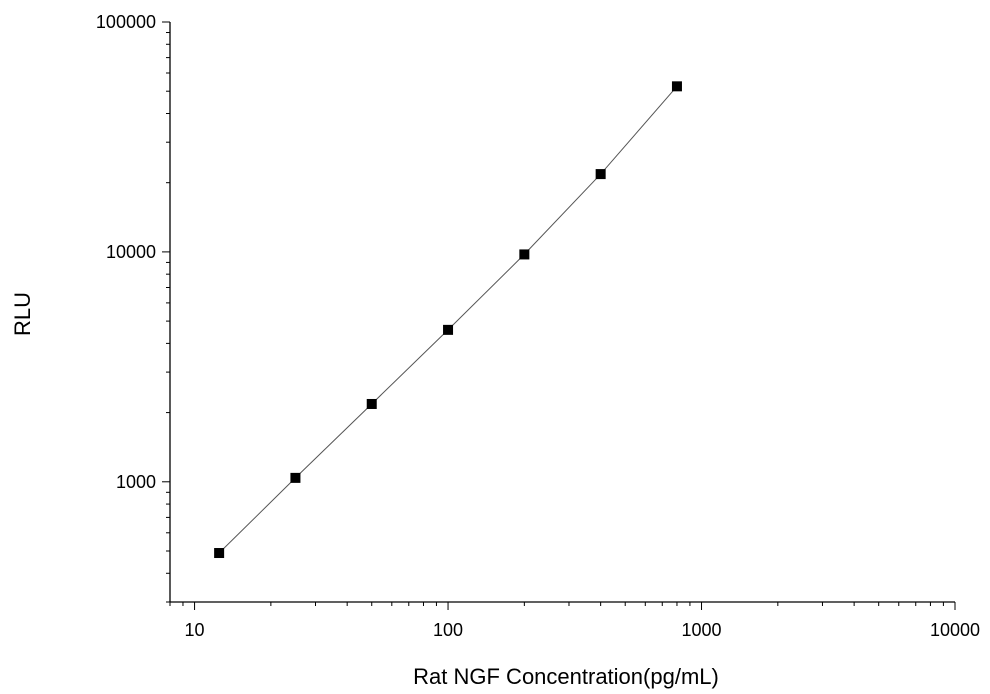 This screenshot has height=694, width=990. What do you see at coordinates (22, 314) in the screenshot?
I see `y-axis-title: RLU` at bounding box center [22, 314].